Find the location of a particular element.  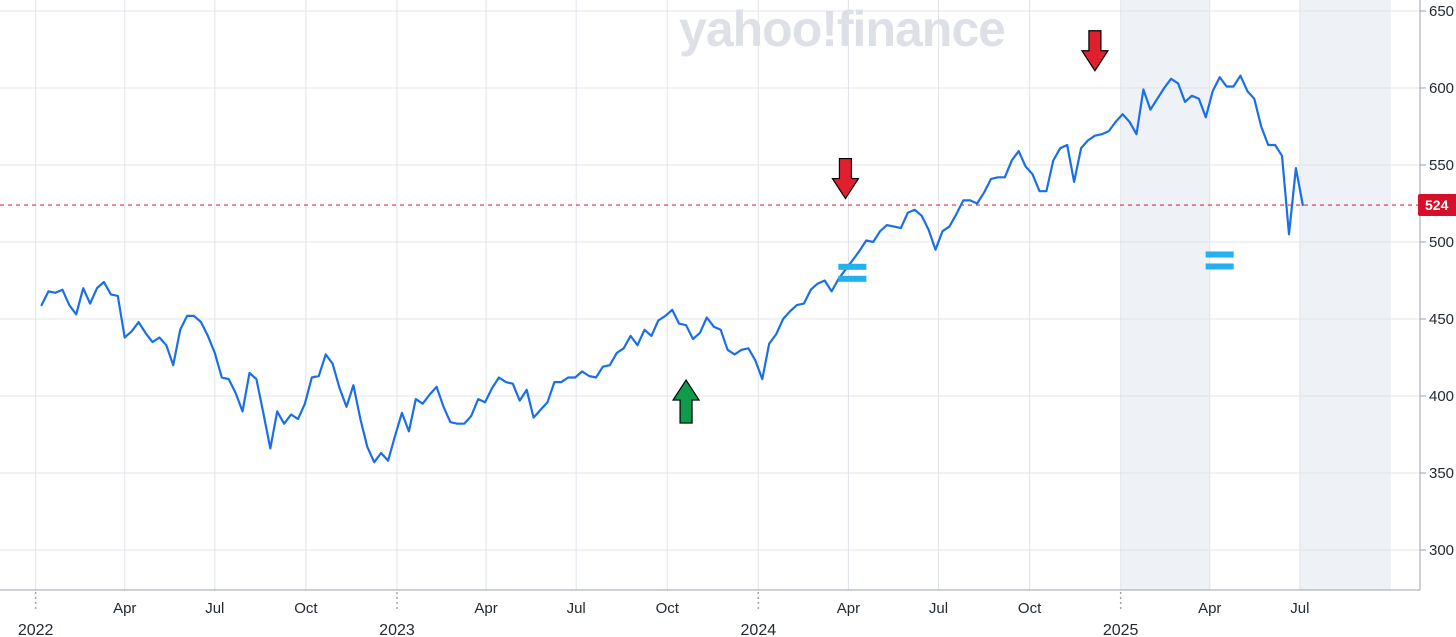

x-tick-label-year: 2025 is located at coordinates (1121, 629).